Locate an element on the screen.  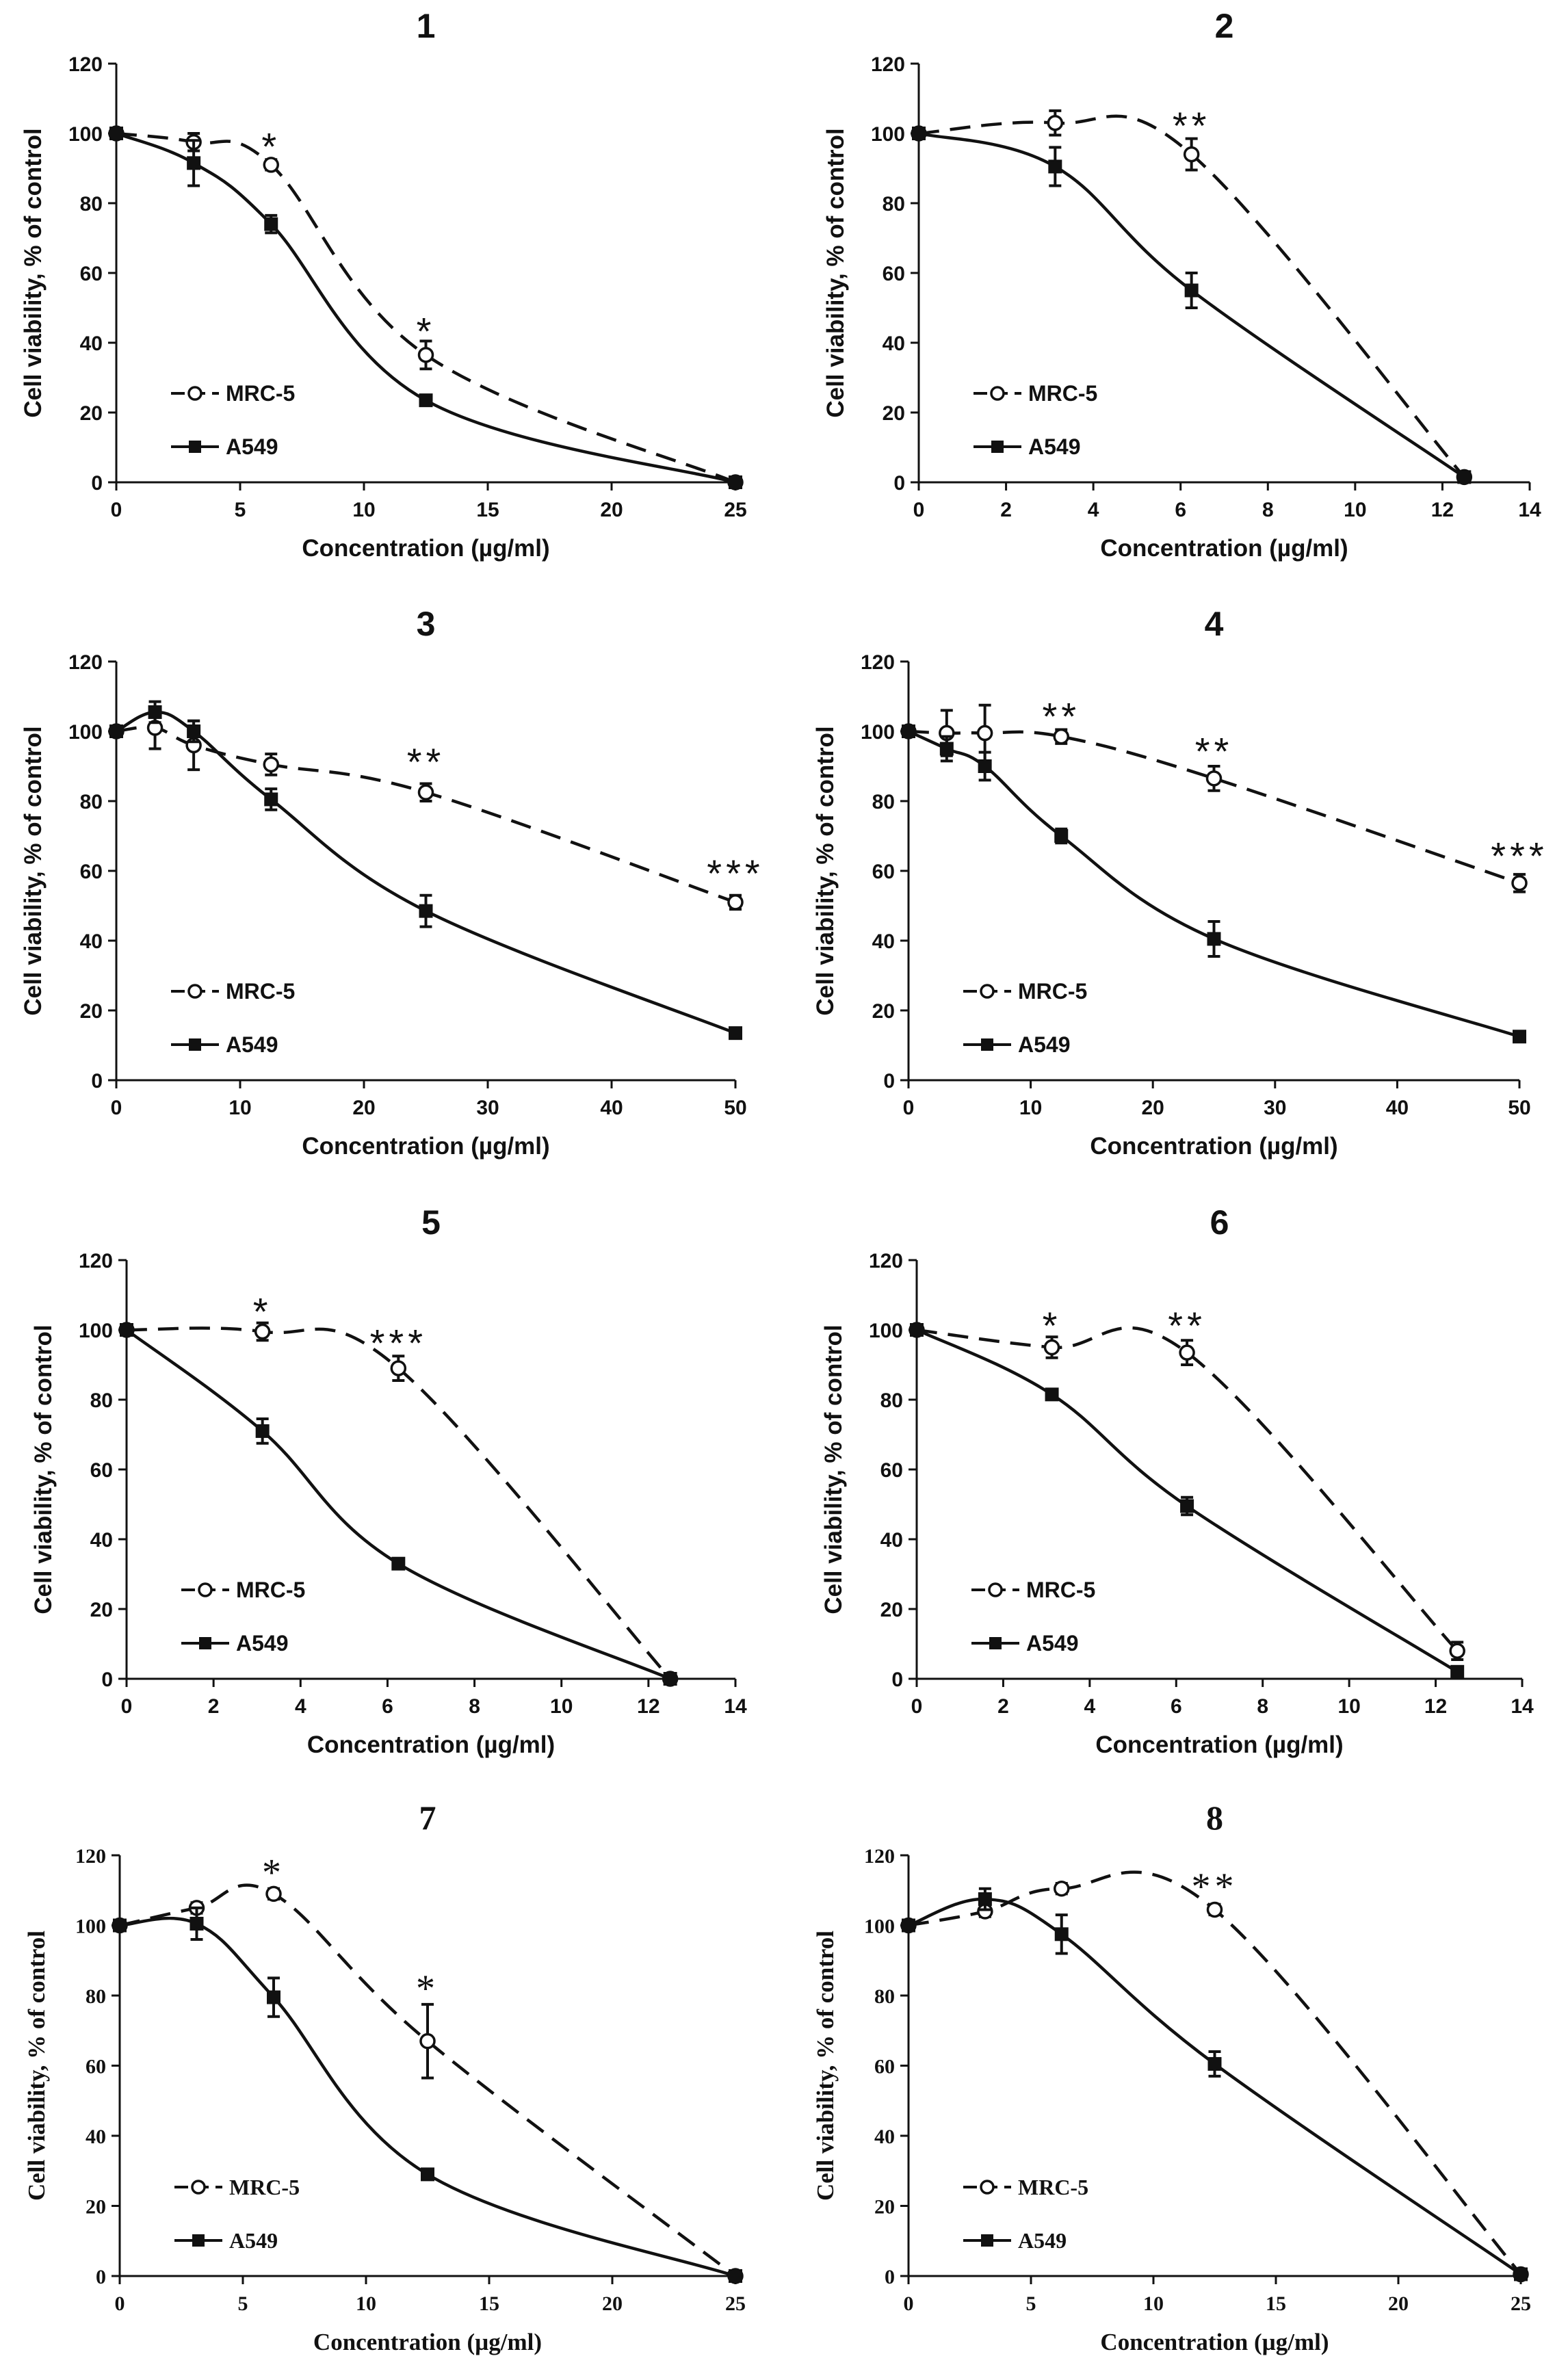
chart-title: 3 is located at coordinates (427, 624).